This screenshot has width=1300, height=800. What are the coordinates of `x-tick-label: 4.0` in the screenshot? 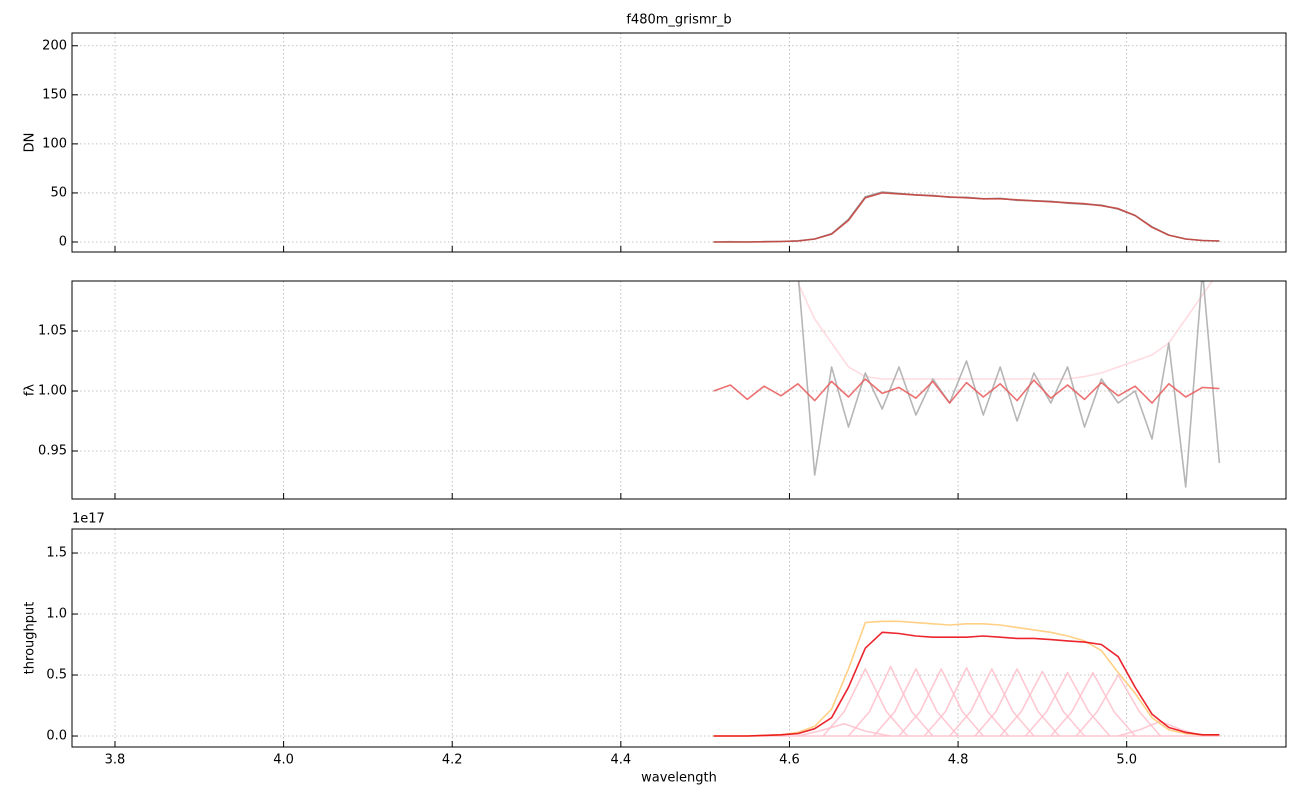 It's located at (283, 760).